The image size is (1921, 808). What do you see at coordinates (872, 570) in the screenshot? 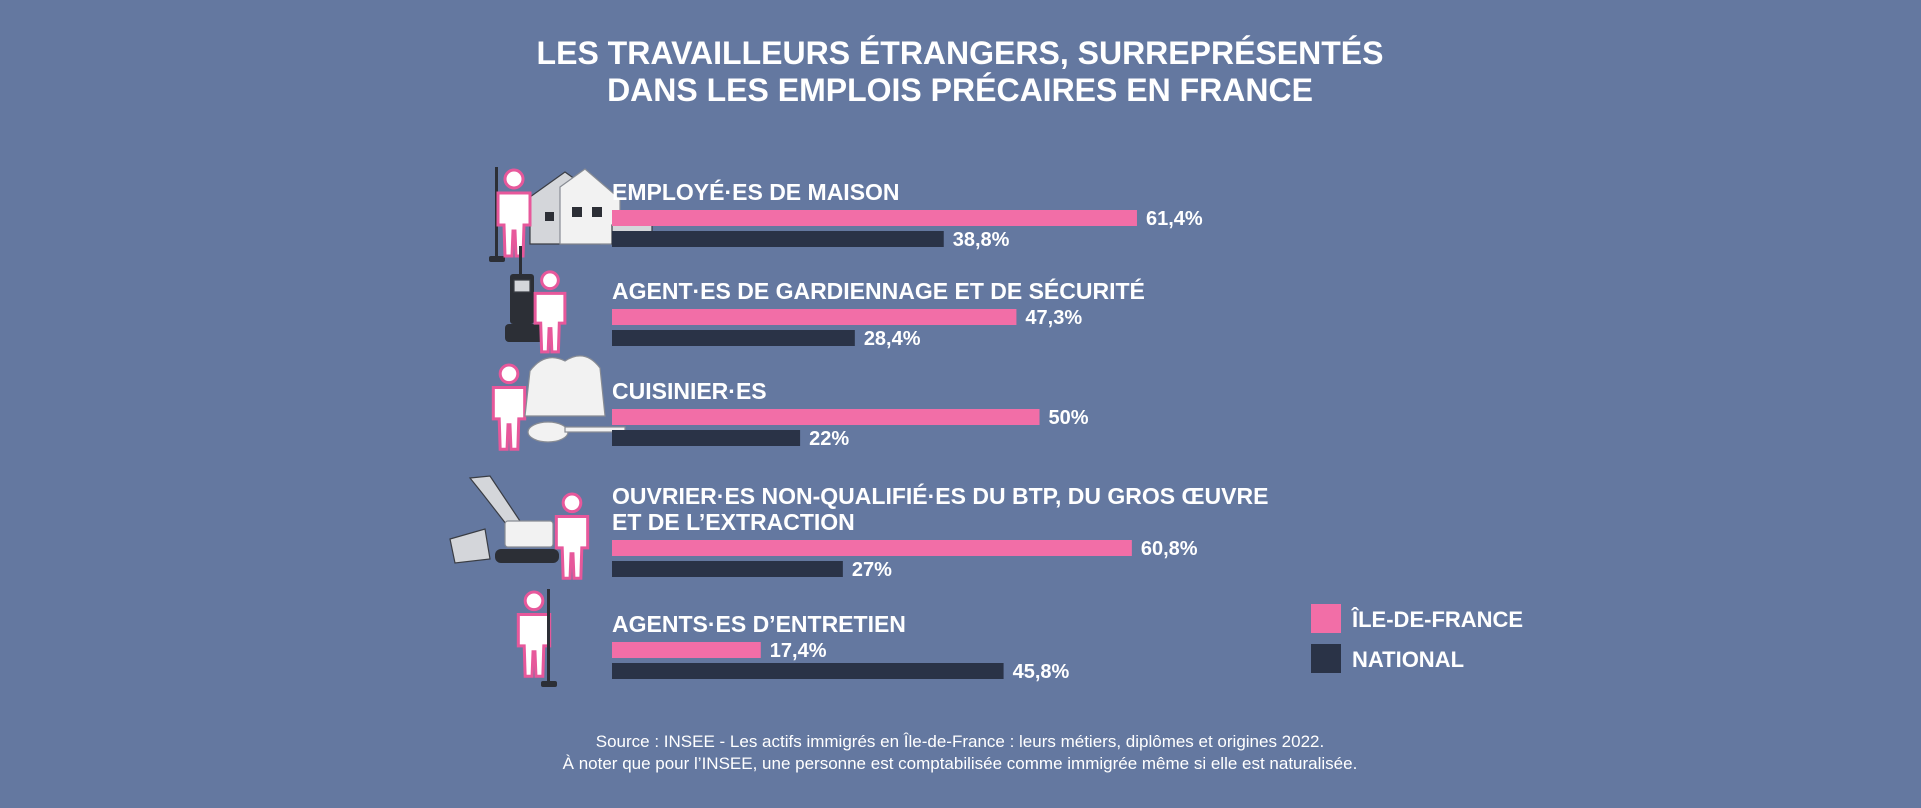
I see `data-label: 27%` at bounding box center [872, 570].